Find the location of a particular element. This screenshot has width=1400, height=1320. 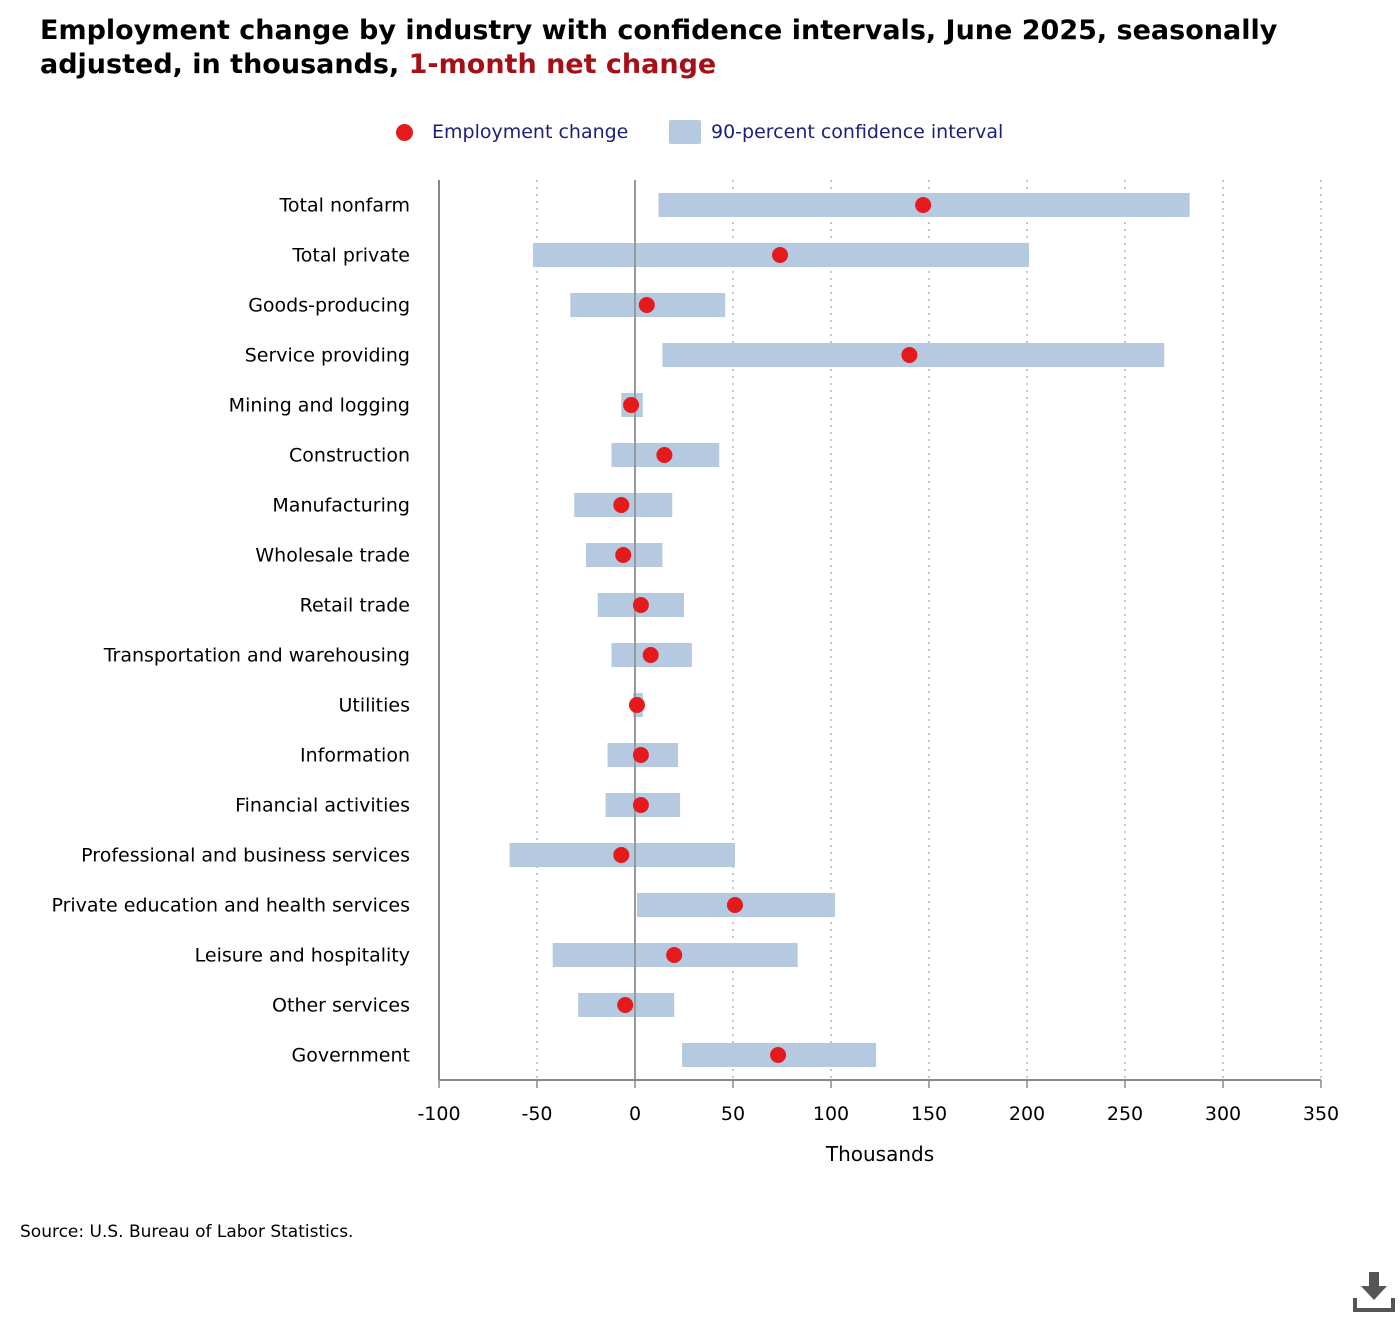

x-tick-label: 50 is located at coordinates (733, 1114).